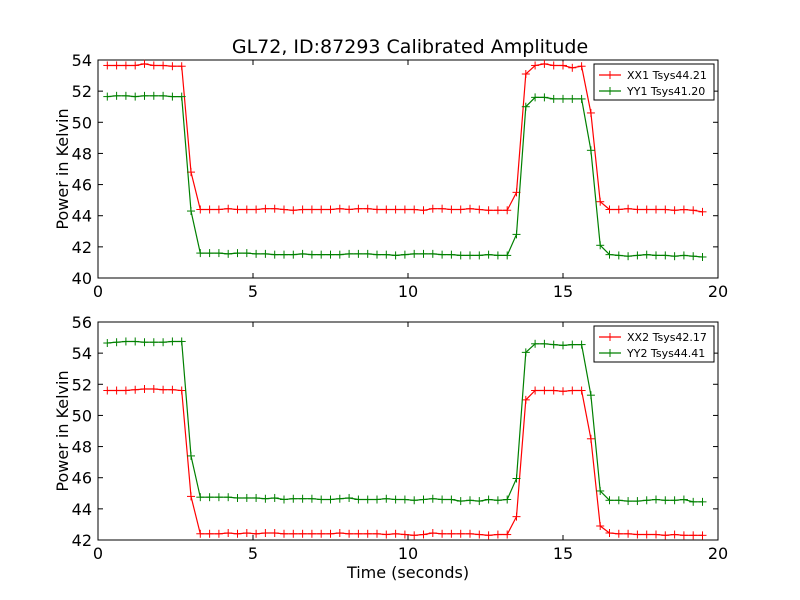 Image resolution: width=800 pixels, height=600 pixels. Describe the element at coordinates (667, 75) in the screenshot. I see `legend-label: XX1 Tsys44.21` at that location.